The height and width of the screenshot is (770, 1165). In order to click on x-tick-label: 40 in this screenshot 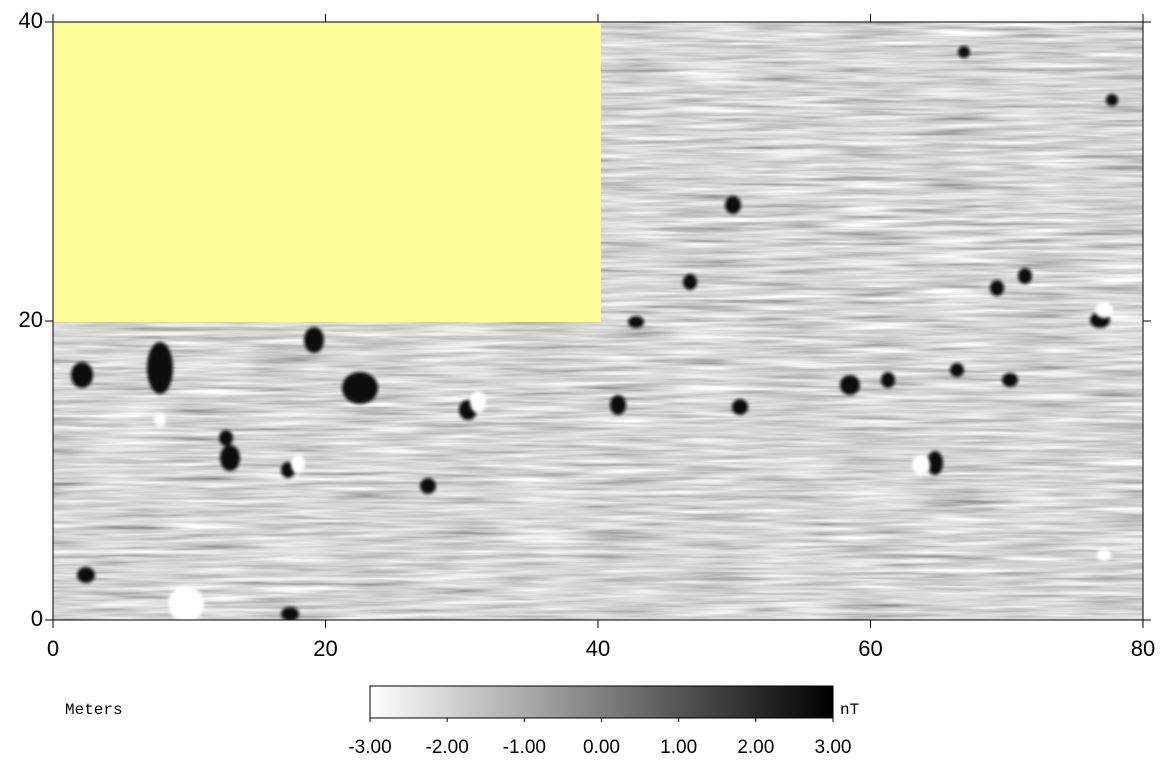, I will do `click(598, 648)`.